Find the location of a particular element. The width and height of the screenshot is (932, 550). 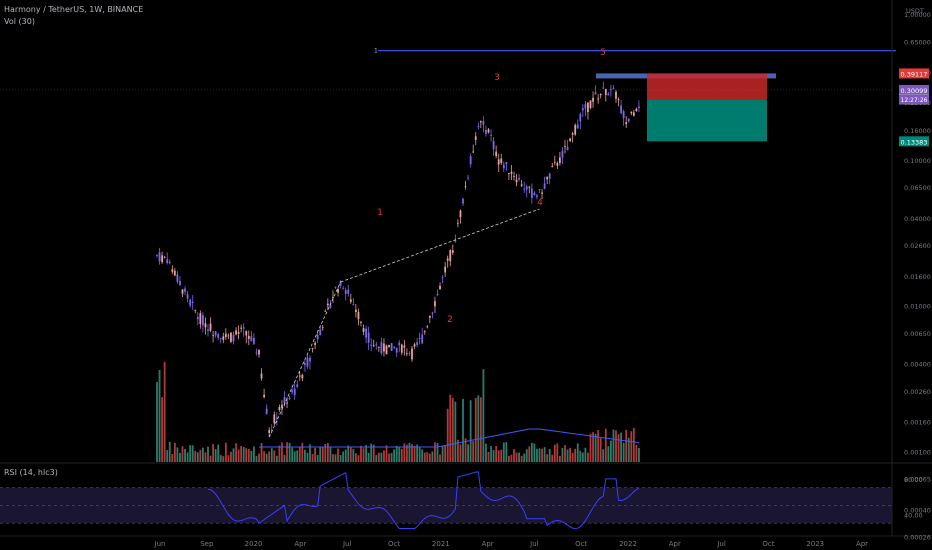

price-tick-label: 0.65000 is located at coordinates (917, 42).